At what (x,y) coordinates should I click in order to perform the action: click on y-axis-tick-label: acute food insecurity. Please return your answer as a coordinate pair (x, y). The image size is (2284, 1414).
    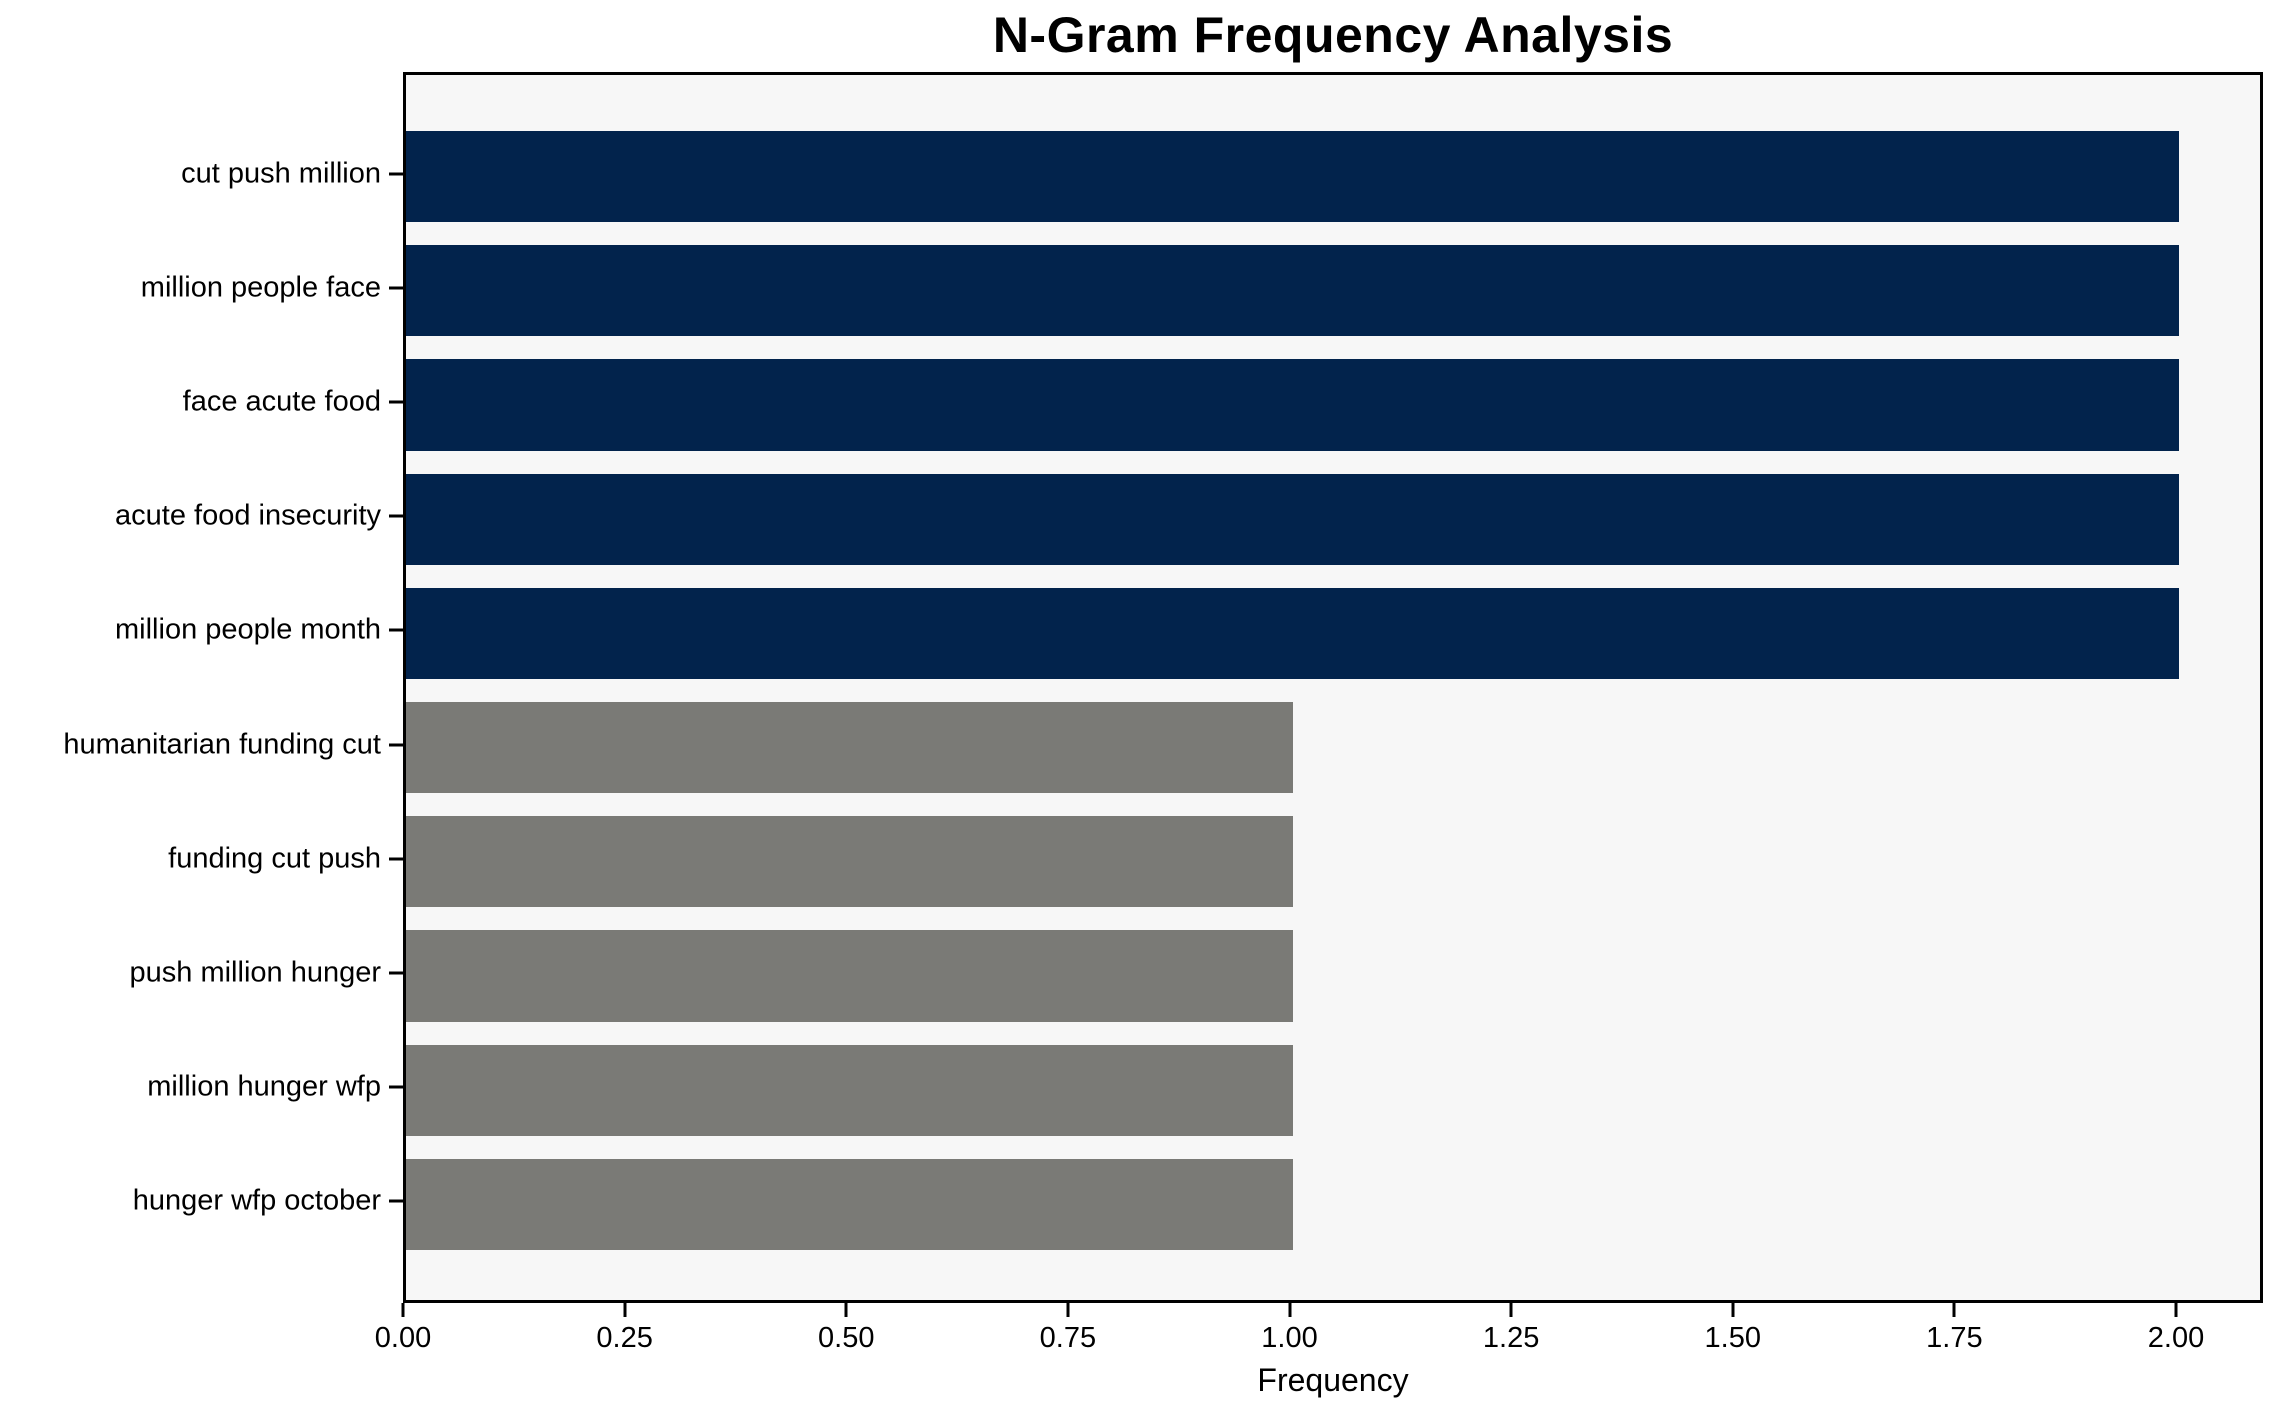
    Looking at the image, I should click on (248, 515).